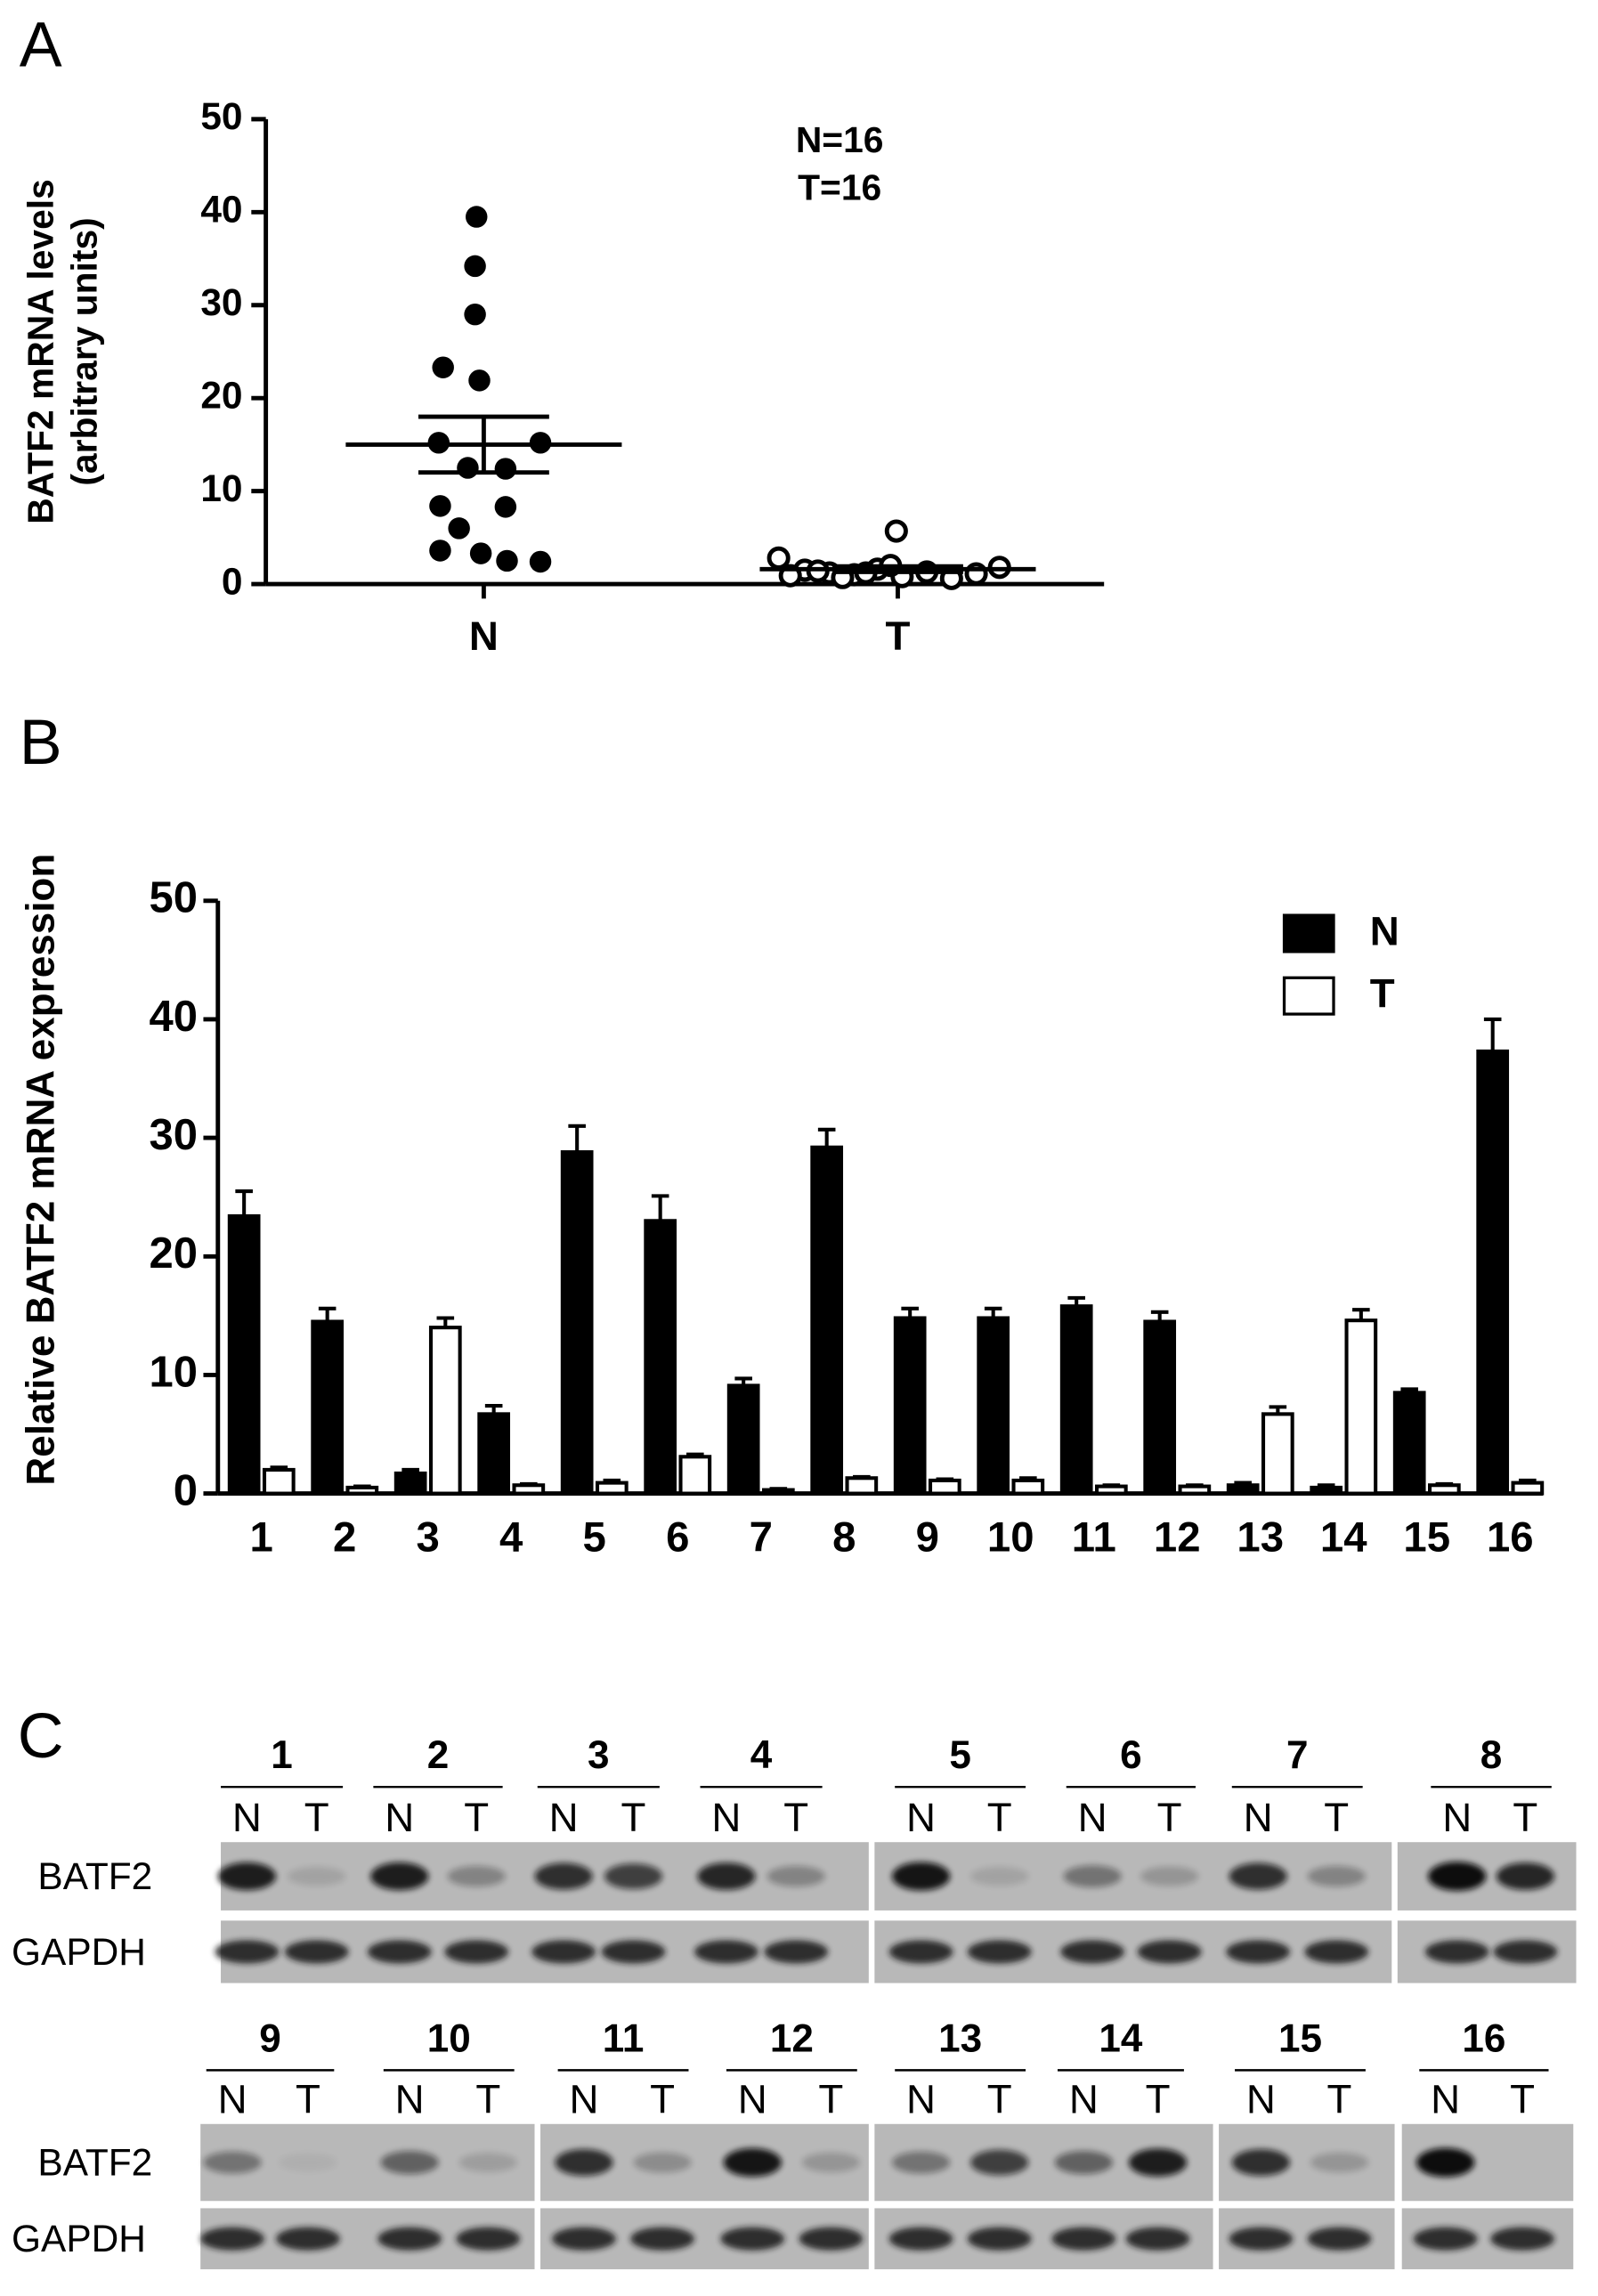 The image size is (1598, 2296). What do you see at coordinates (84, 351) in the screenshot?
I see `y-axis-label: (arbitrary units)` at bounding box center [84, 351].